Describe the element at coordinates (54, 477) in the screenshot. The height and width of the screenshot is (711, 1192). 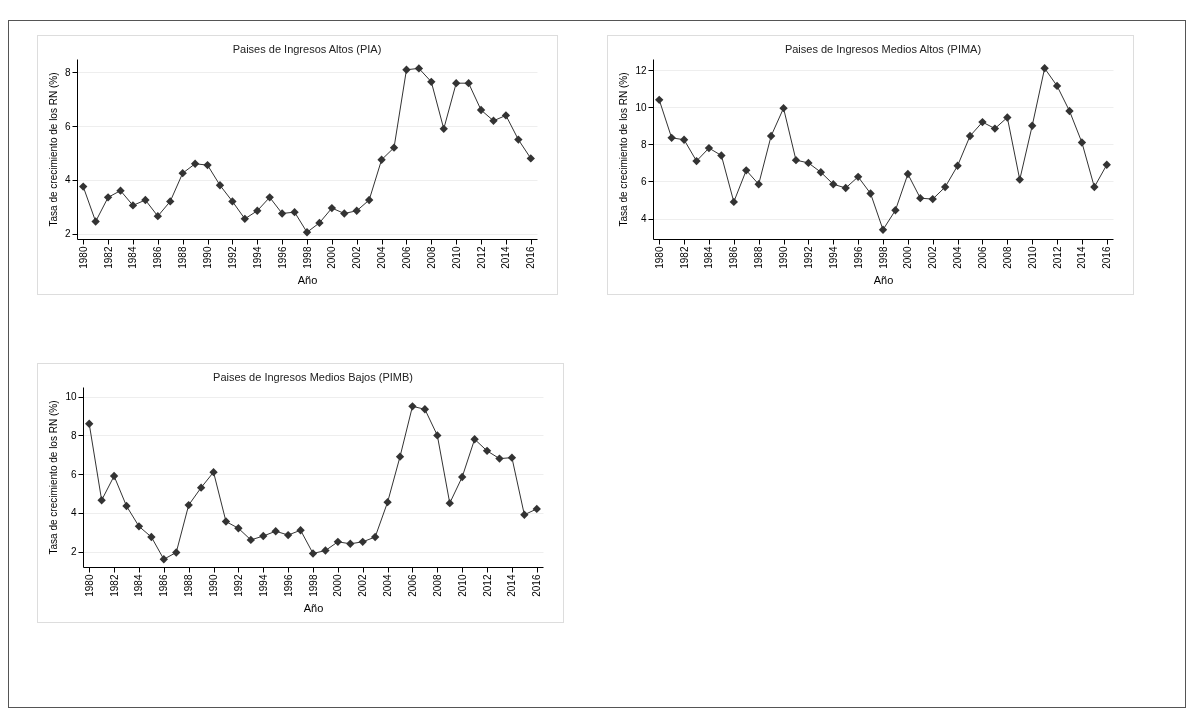
I see `y-axis-title: Tasa de crecimiento de los RN (%)` at that location.